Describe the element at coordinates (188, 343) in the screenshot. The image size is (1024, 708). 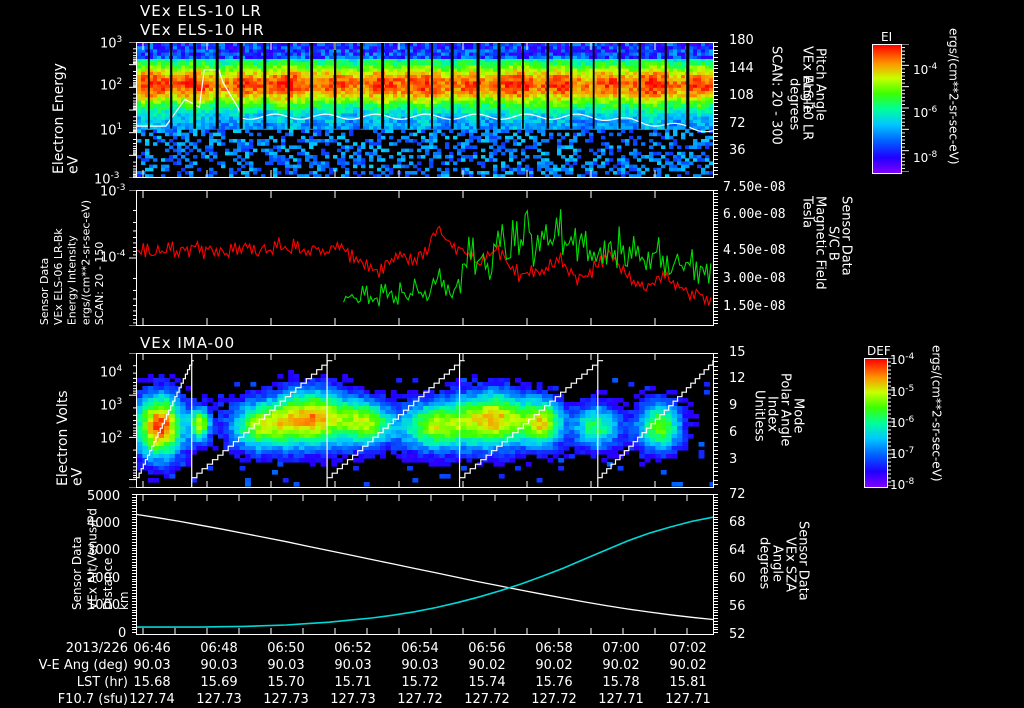
I see `panel3-title: VEx IMA-00` at that location.